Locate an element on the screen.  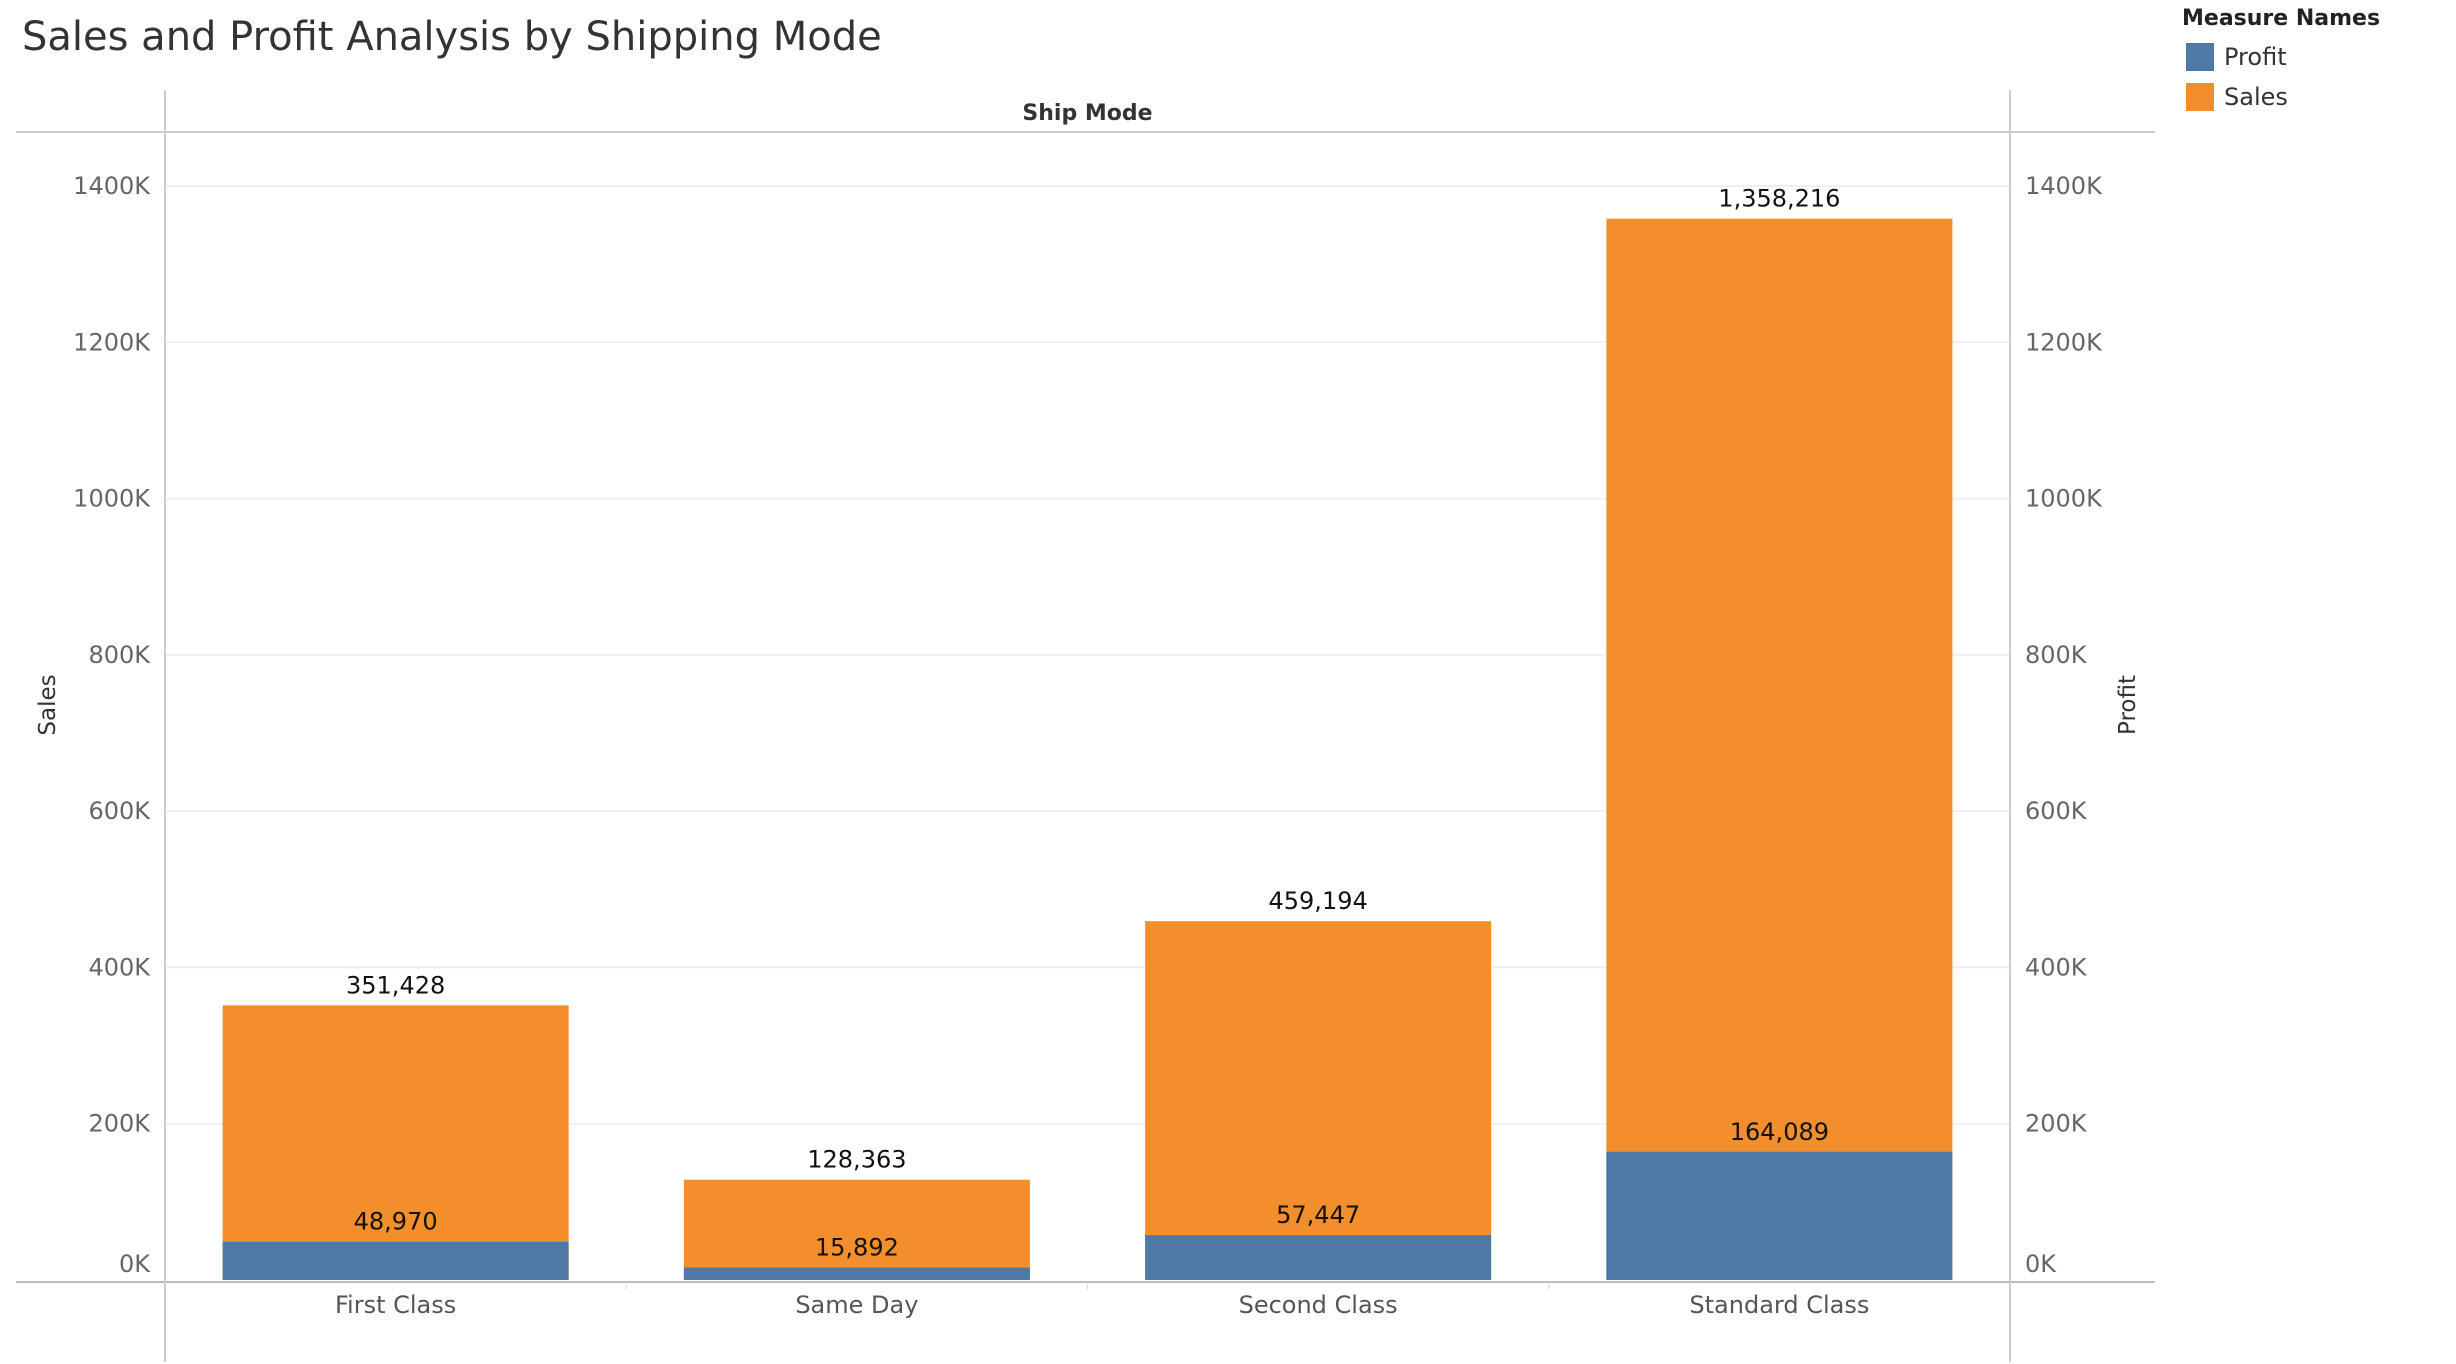
y-tick-label: 1400K is located at coordinates (112, 186).